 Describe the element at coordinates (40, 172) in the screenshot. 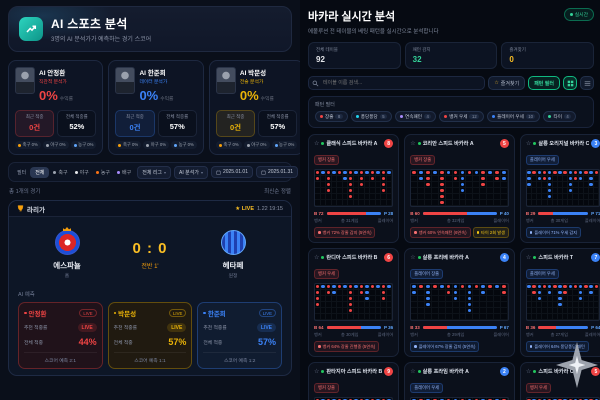

I see `sport-filter-전체: 전체` at that location.